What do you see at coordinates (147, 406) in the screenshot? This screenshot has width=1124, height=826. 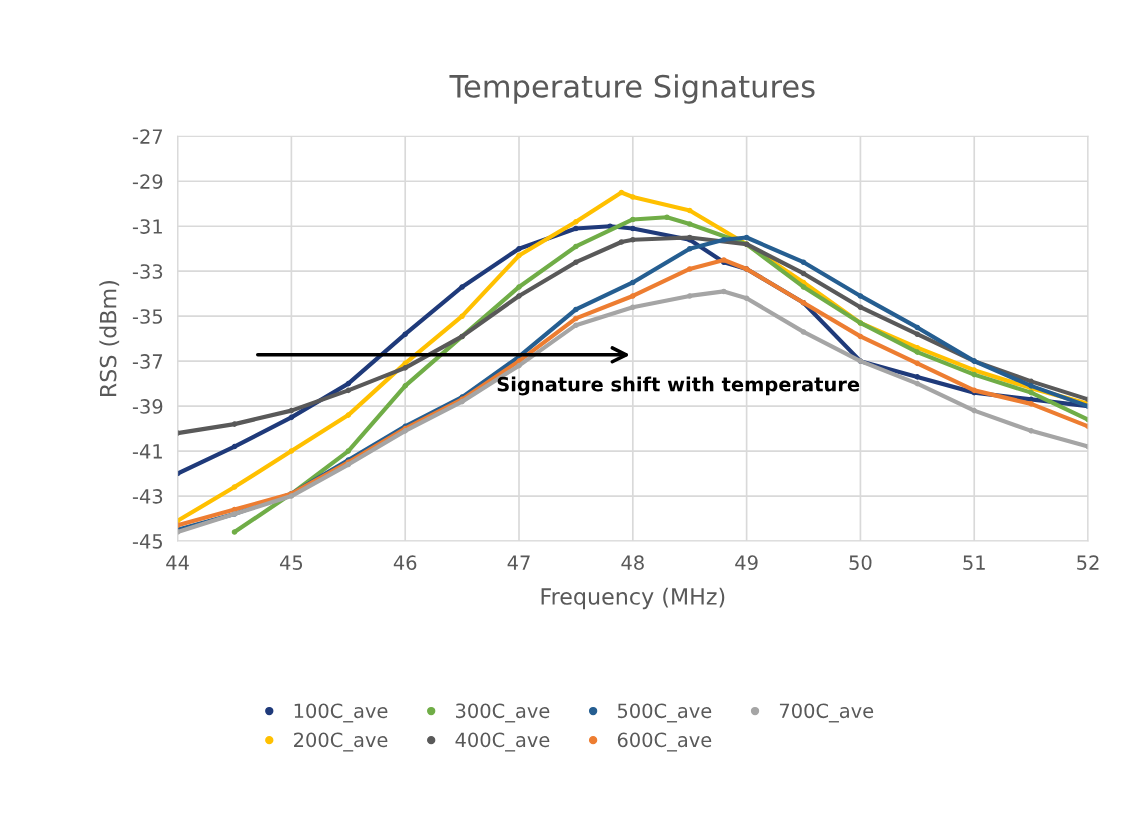 I see `y-tick-label: -39` at bounding box center [147, 406].